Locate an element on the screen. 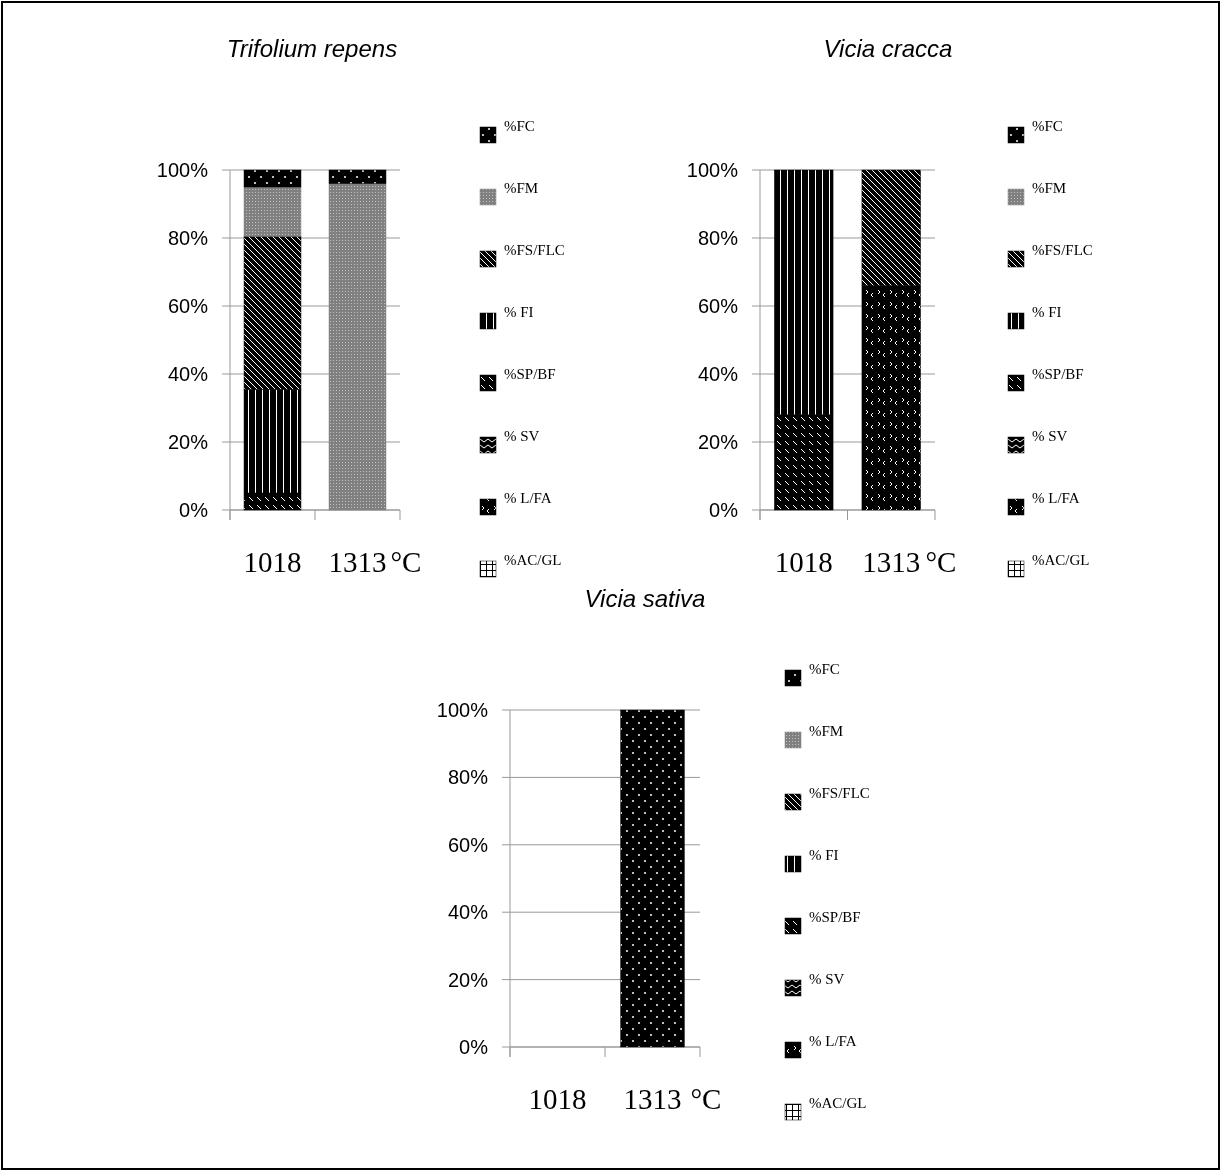 This screenshot has height=1171, width=1221. chart-title: Vicia sativa is located at coordinates (645, 598).